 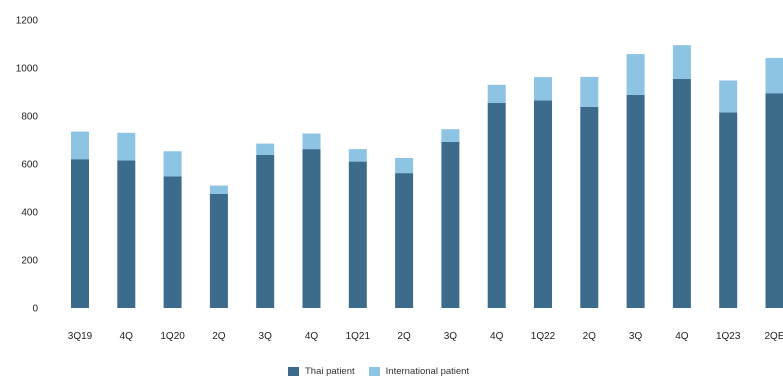 I want to click on legend-item-international: International patient, so click(x=419, y=371).